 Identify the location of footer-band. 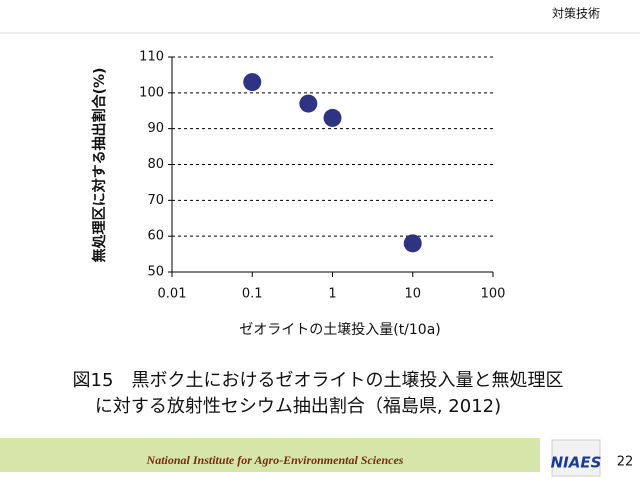
(270, 455).